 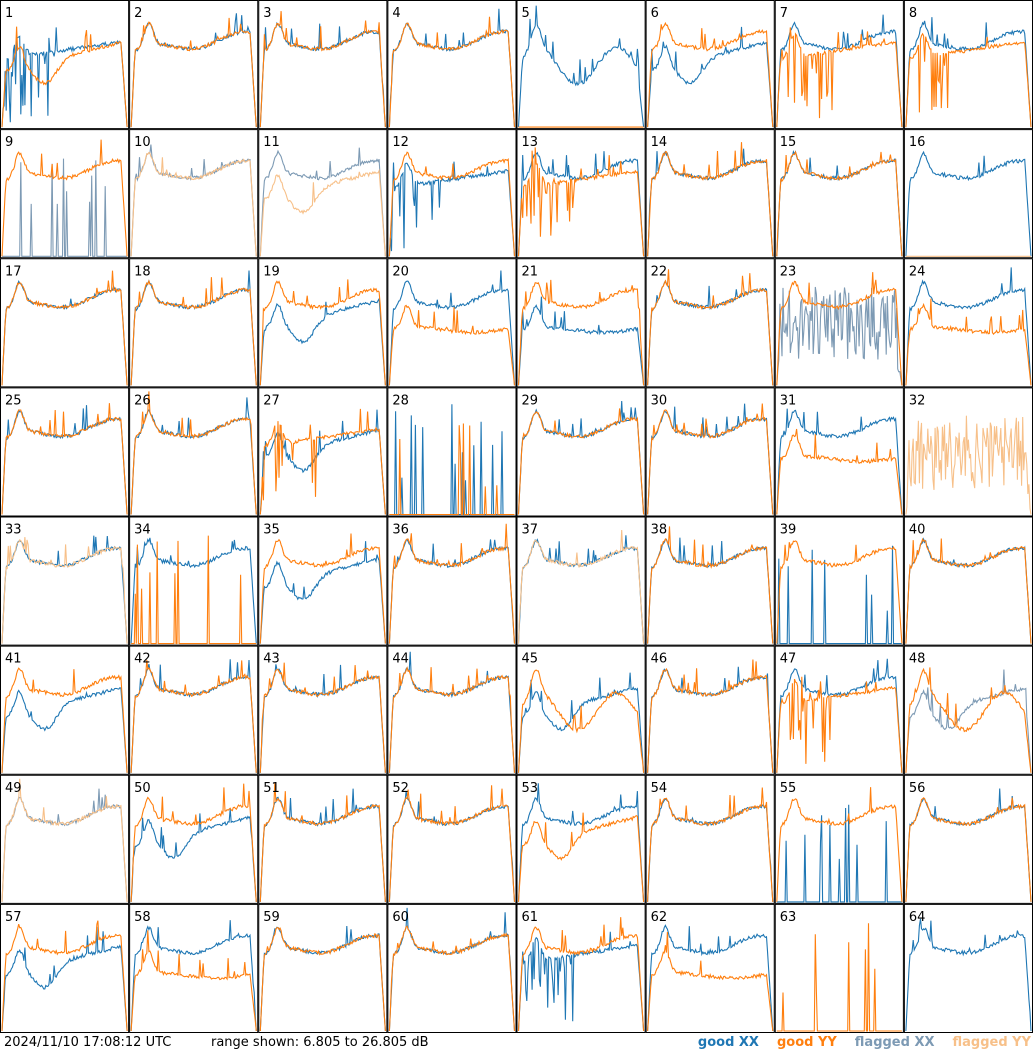 What do you see at coordinates (917, 142) in the screenshot?
I see `panel-label: 16` at bounding box center [917, 142].